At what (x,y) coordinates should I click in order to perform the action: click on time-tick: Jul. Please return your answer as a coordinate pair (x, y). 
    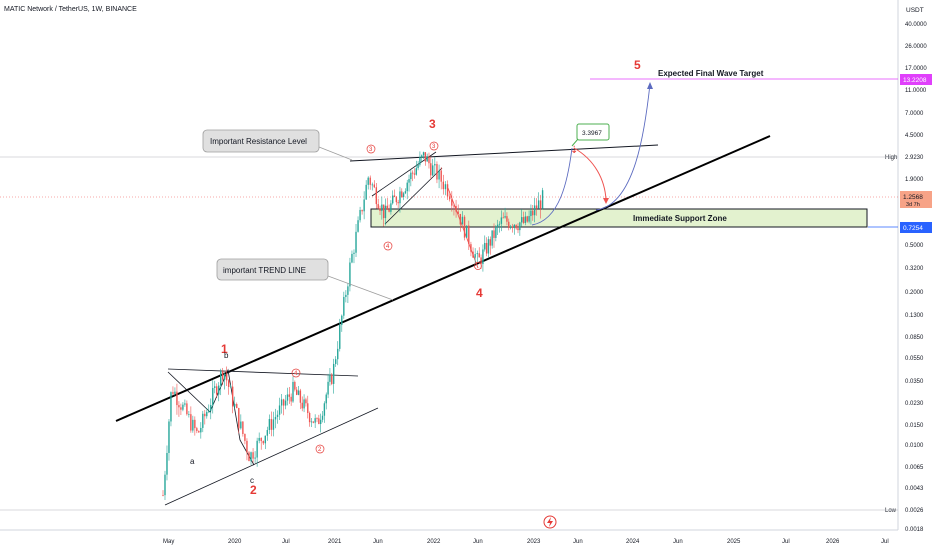
    Looking at the image, I should click on (286, 542).